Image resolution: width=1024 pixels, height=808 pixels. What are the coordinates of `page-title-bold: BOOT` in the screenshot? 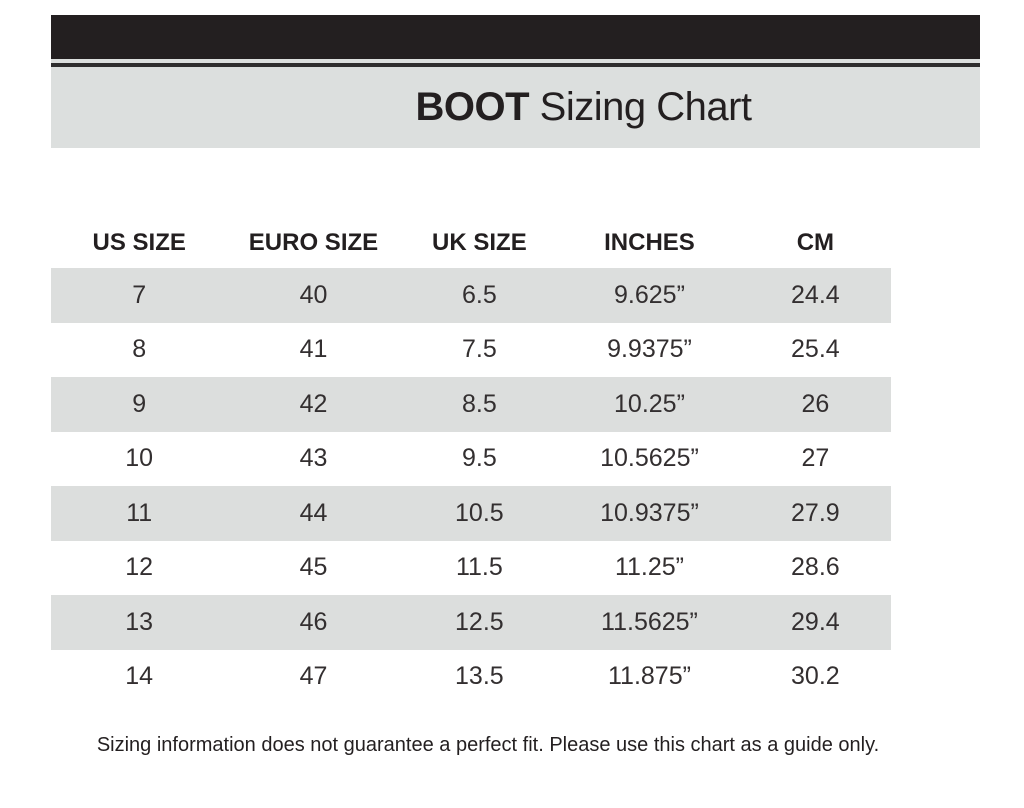 It's located at (472, 107).